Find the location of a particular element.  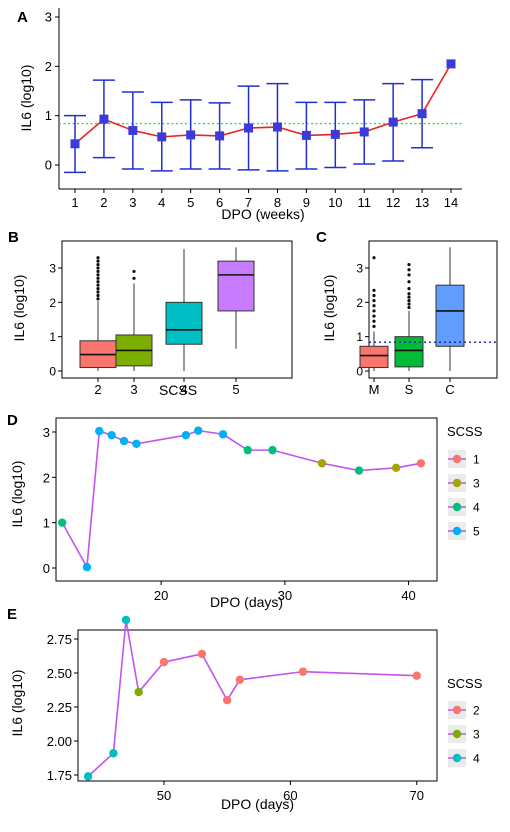

panel-a-x-tick-label: 11 is located at coordinates (364, 202).